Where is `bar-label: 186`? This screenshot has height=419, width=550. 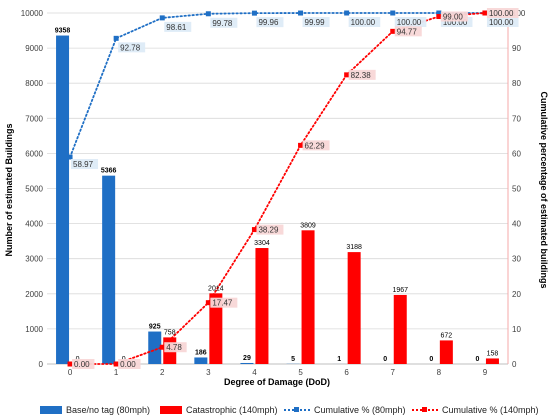
bar-label: 186 is located at coordinates (201, 352).